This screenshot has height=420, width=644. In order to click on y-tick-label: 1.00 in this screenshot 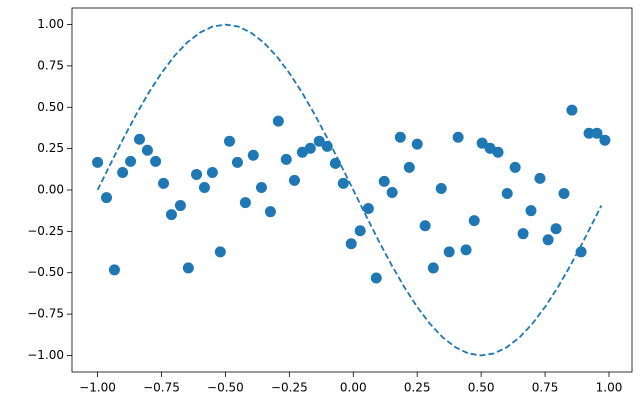, I will do `click(50, 24)`.